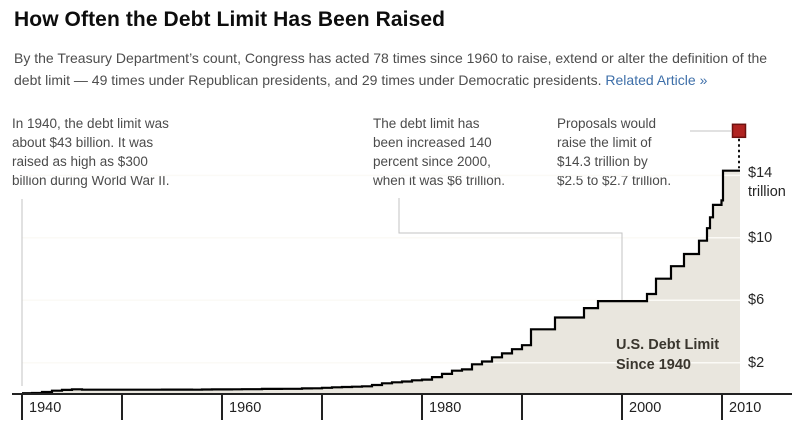 The image size is (800, 436). Describe the element at coordinates (756, 300) in the screenshot. I see `y-axis-label-6: $6` at that location.